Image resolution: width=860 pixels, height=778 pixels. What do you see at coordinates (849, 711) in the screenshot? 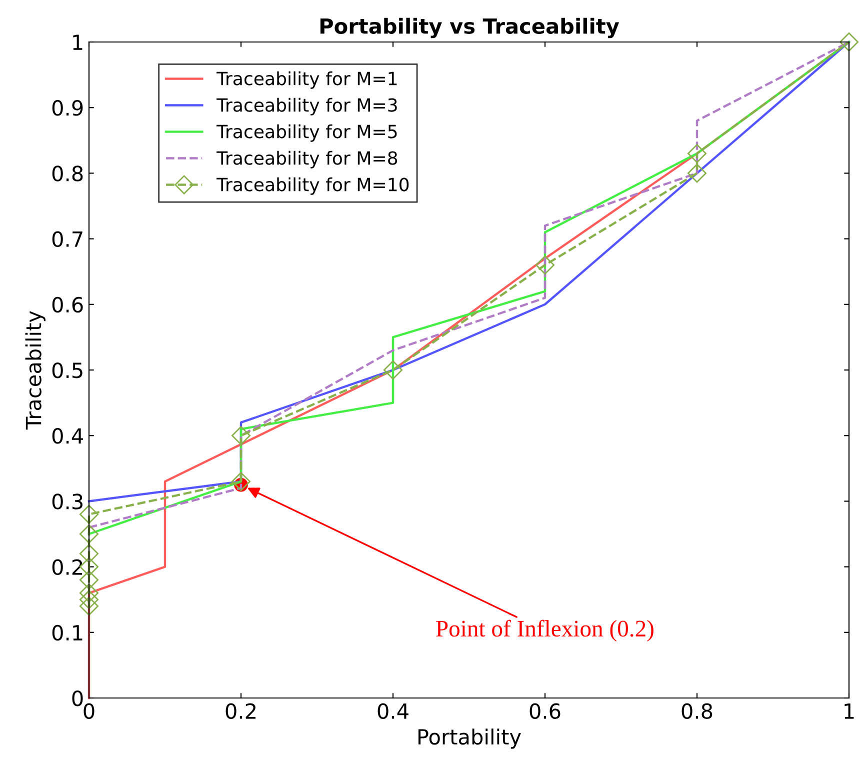
I see `x-tick-label: 1` at bounding box center [849, 711].